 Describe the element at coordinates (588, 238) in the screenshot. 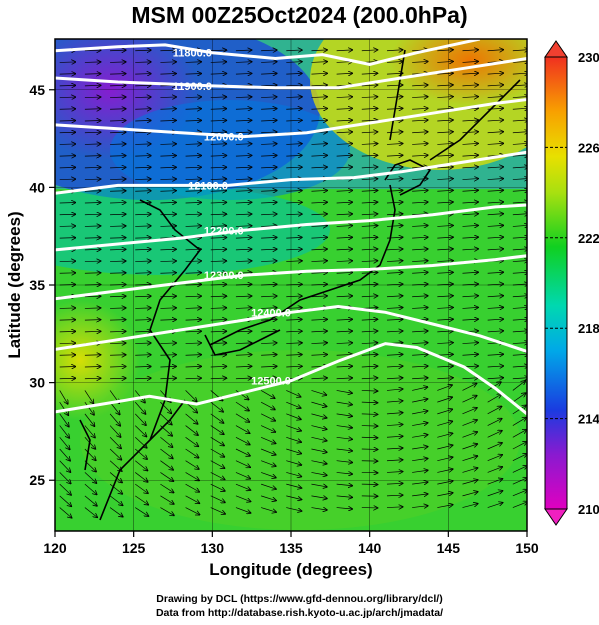

I see `colorbar-label: 222` at that location.